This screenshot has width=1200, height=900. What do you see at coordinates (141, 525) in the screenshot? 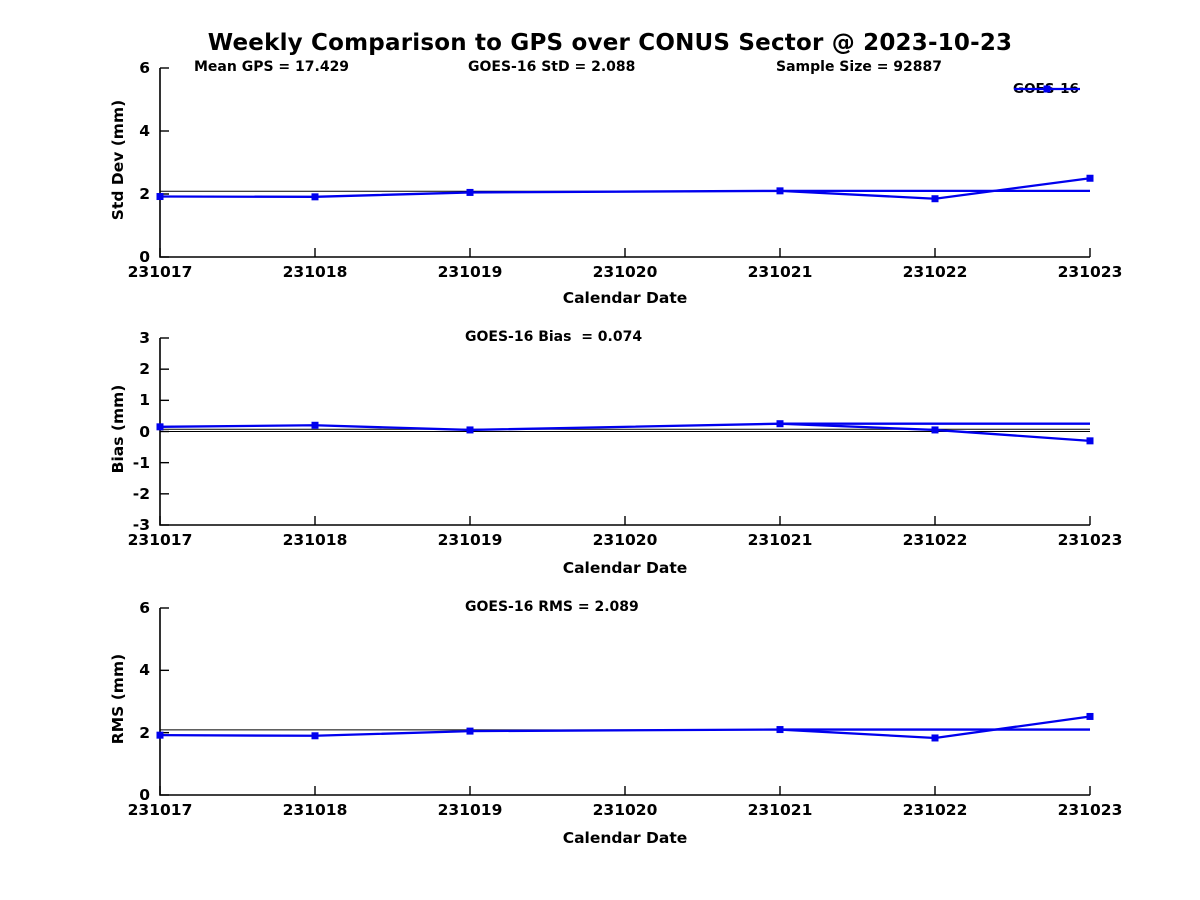
I see `y-tick-label: -3` at bounding box center [141, 525].